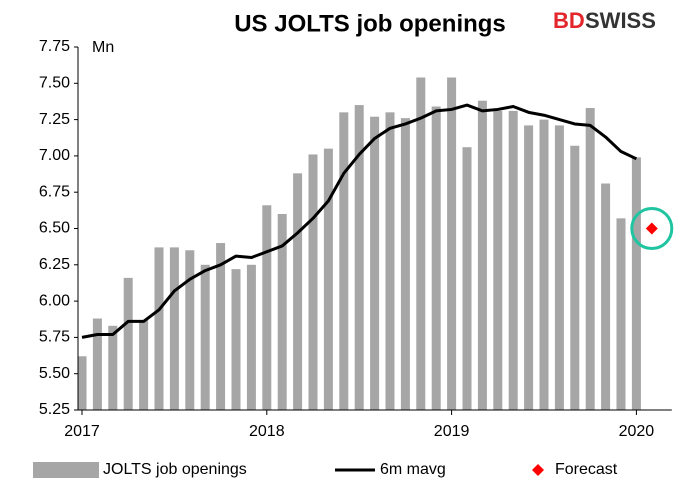 The image size is (700, 500). What do you see at coordinates (54, 300) in the screenshot?
I see `y-tick-label: 6.00` at bounding box center [54, 300].